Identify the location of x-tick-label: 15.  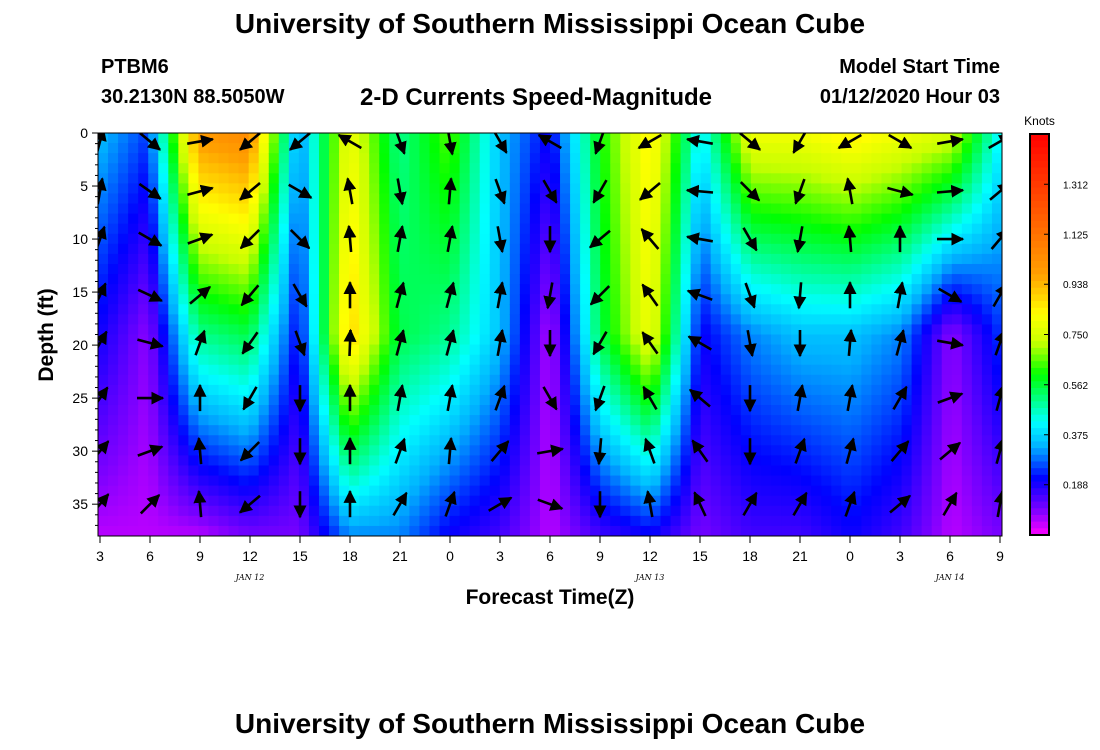
(300, 556).